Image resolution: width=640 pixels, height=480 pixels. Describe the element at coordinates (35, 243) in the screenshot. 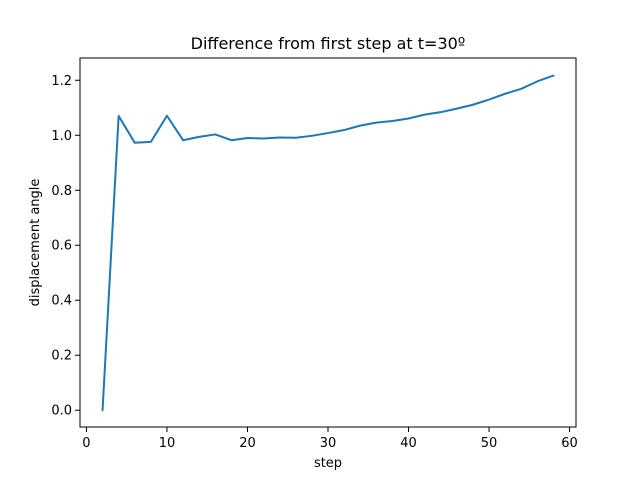

I see `y-axis-label: displacement angle` at that location.